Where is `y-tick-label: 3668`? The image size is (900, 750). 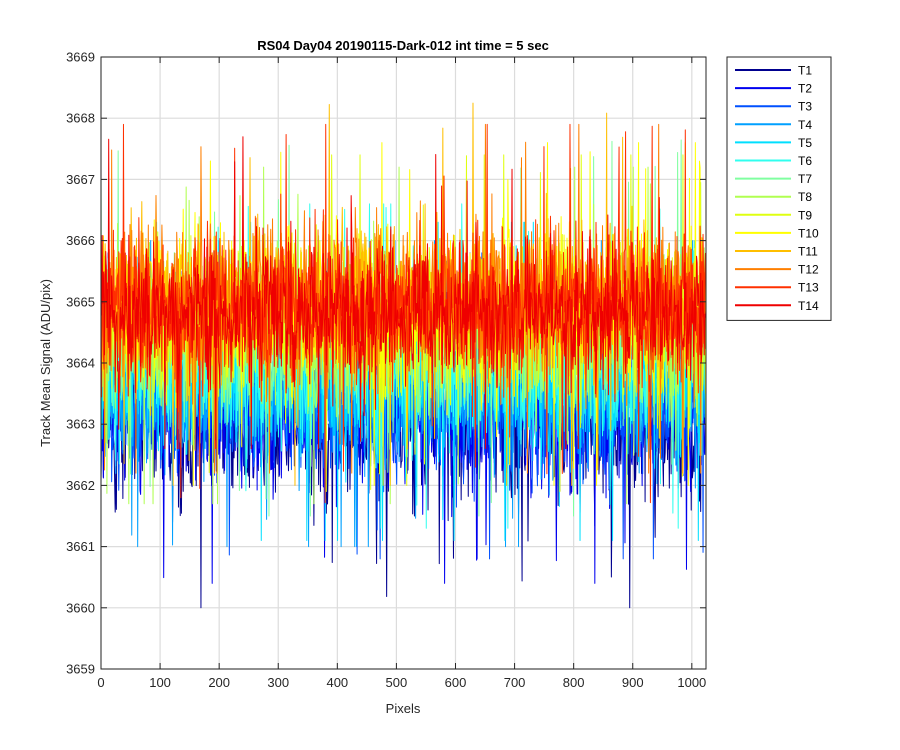 y-tick-label: 3668 is located at coordinates (80, 118).